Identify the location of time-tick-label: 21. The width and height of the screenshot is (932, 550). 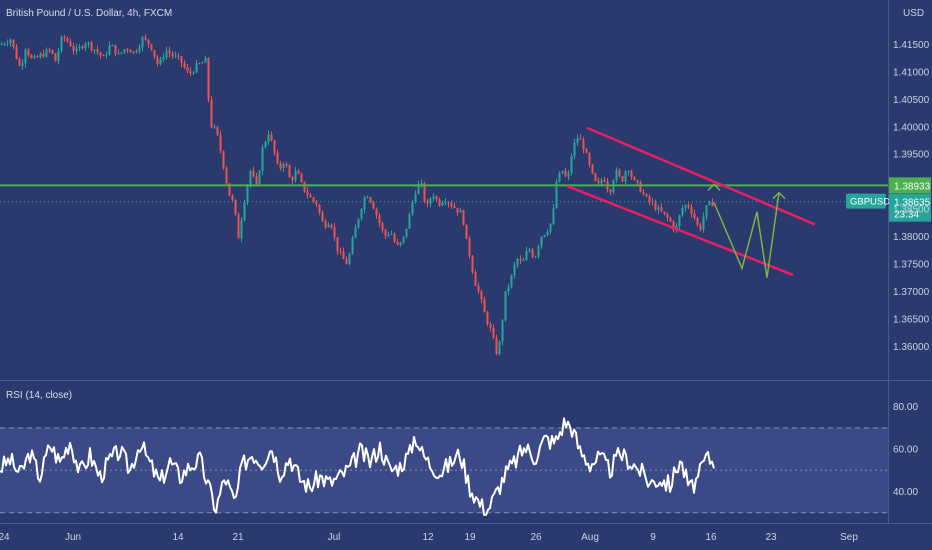
(238, 537).